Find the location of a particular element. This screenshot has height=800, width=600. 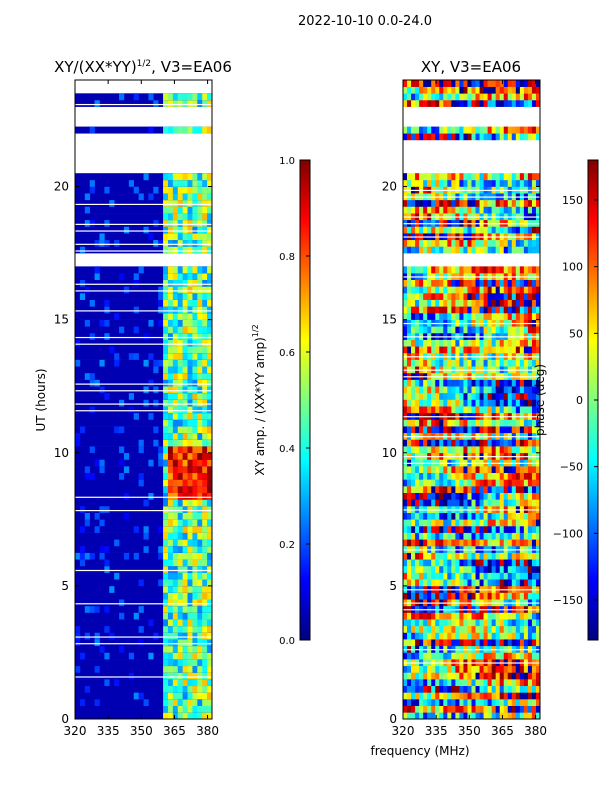

amplitude-row is located at coordinates (143, 296).